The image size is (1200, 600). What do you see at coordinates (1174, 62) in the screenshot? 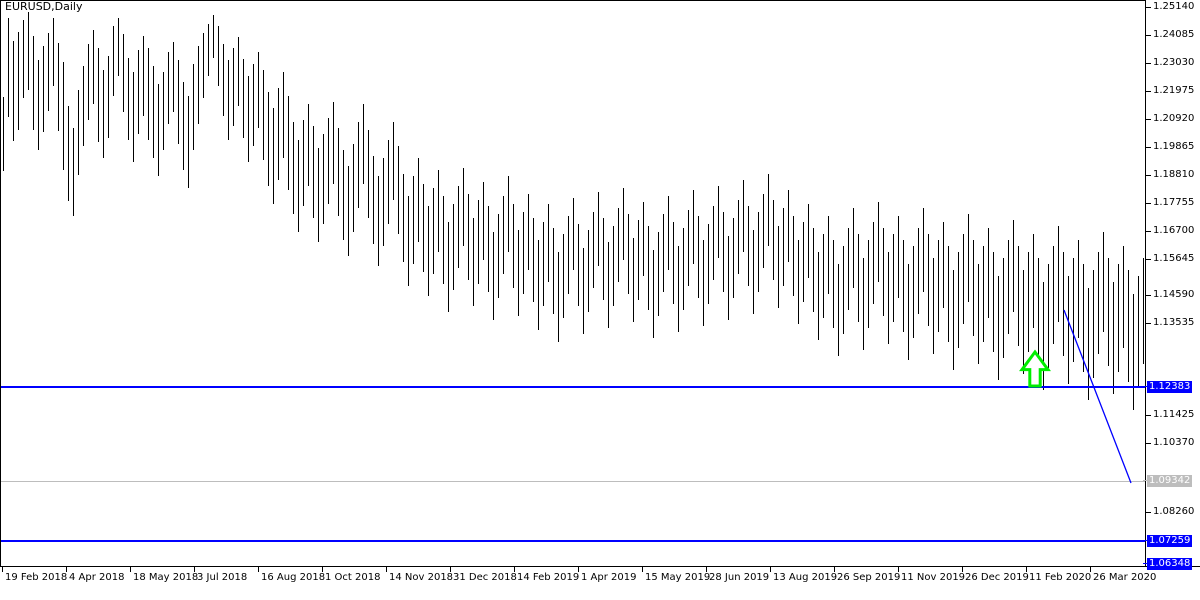
I see `price-axis-label: 1.23030` at bounding box center [1174, 62].